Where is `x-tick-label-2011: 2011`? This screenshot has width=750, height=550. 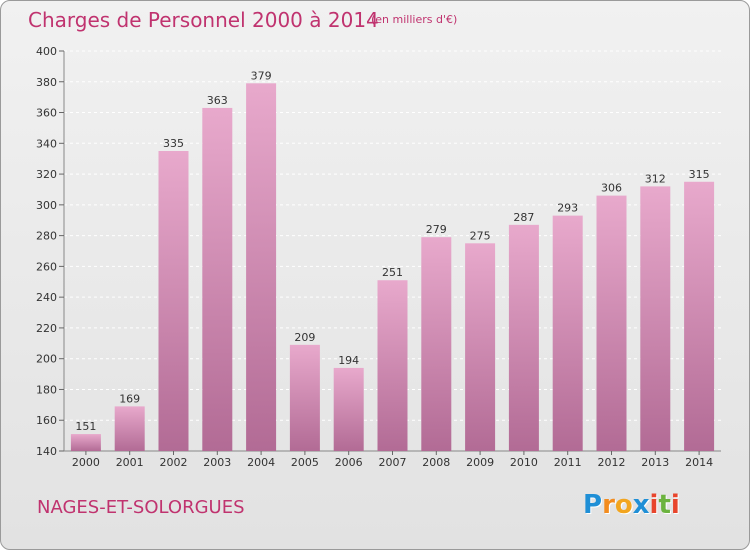 x-tick-label-2011: 2011 is located at coordinates (568, 462).